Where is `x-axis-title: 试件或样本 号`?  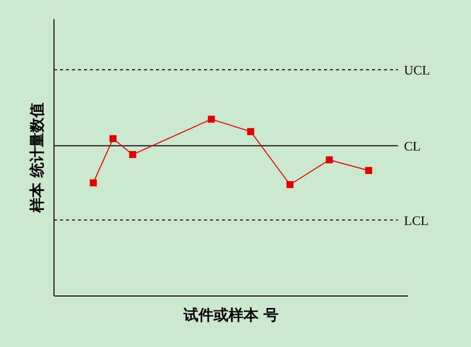
x-axis-title: 试件或样本 号 is located at coordinates (230, 315).